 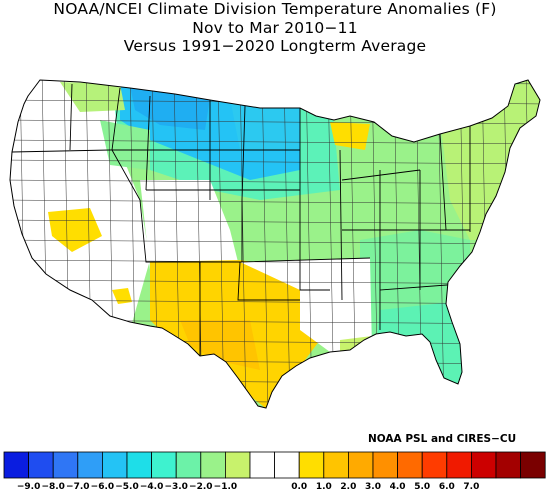 I want to click on legend-label-11: 2.0, so click(x=348, y=487).